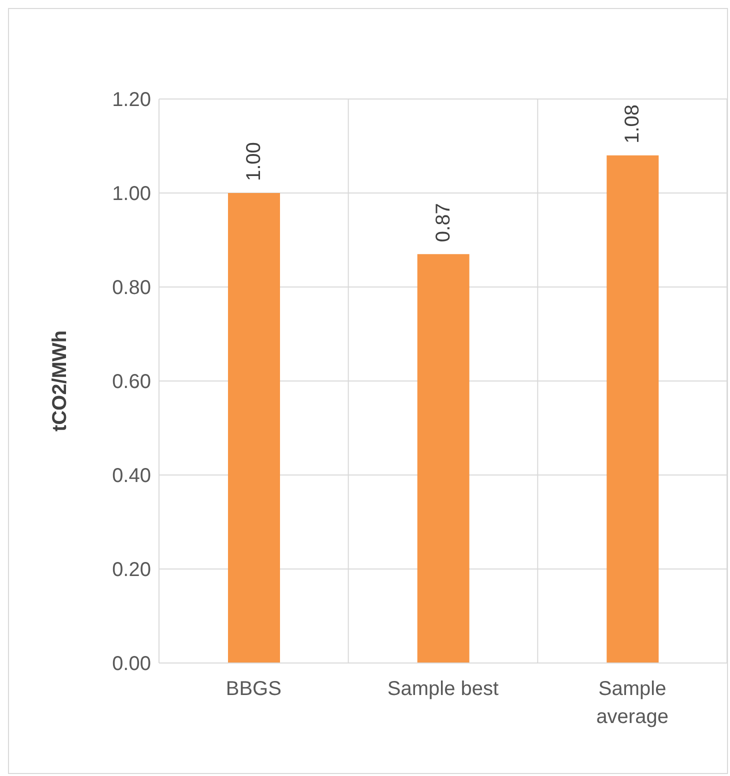 The image size is (730, 776). Describe the element at coordinates (131, 570) in the screenshot. I see `y-tick-label: 0.20` at that location.